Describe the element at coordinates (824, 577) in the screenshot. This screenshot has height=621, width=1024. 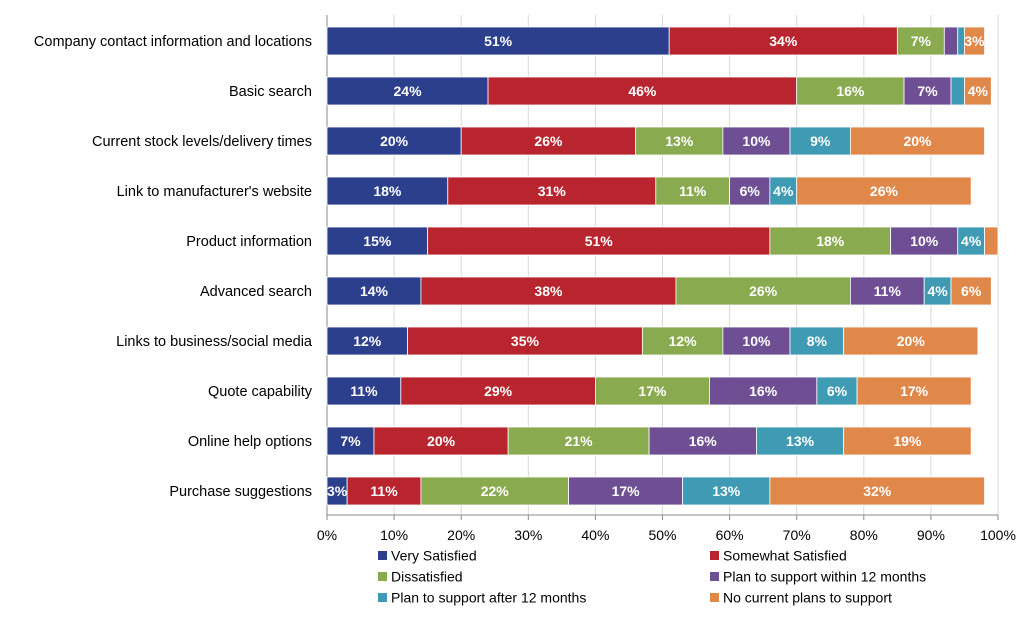
I see `legend-label: Plan to support within 12 months` at that location.